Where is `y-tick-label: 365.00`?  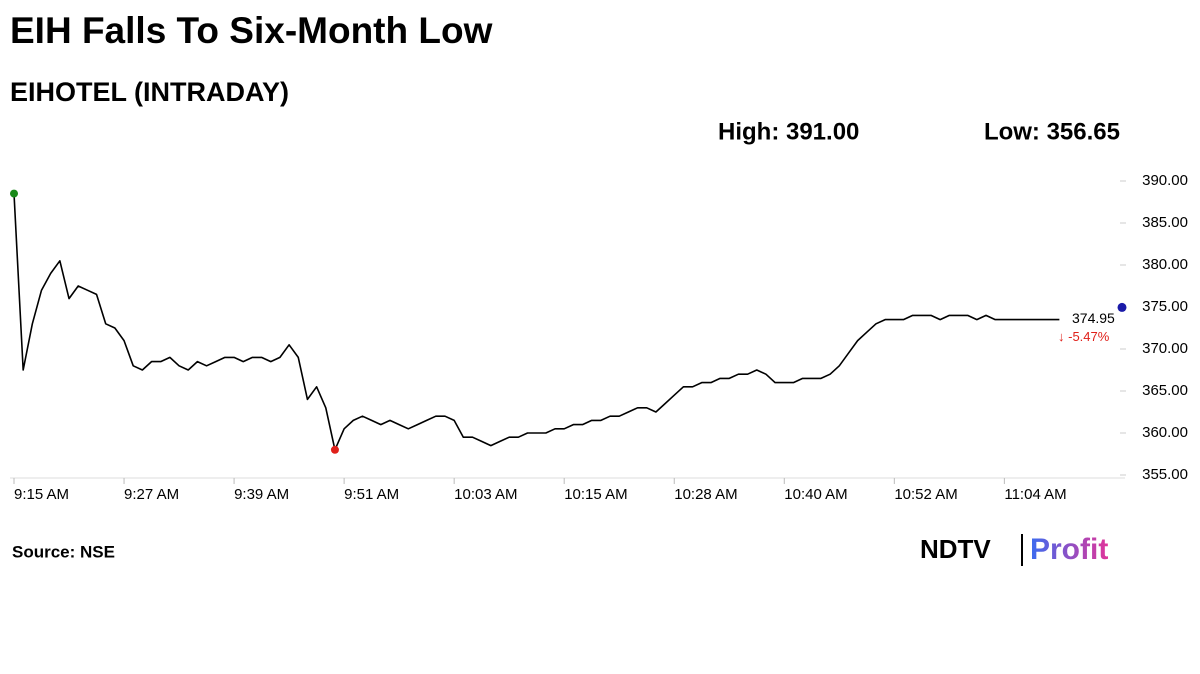 y-tick-label: 365.00 is located at coordinates (1165, 390).